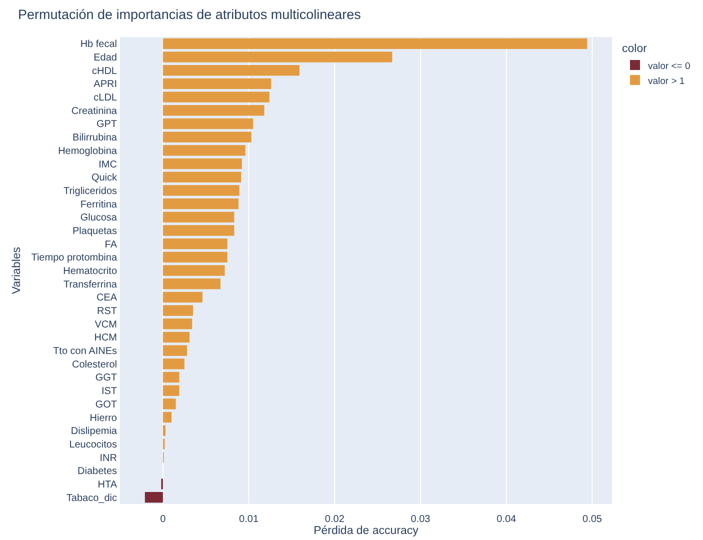 The image size is (703, 540). Describe the element at coordinates (249, 519) in the screenshot. I see `x-tick-label: 0.01` at that location.